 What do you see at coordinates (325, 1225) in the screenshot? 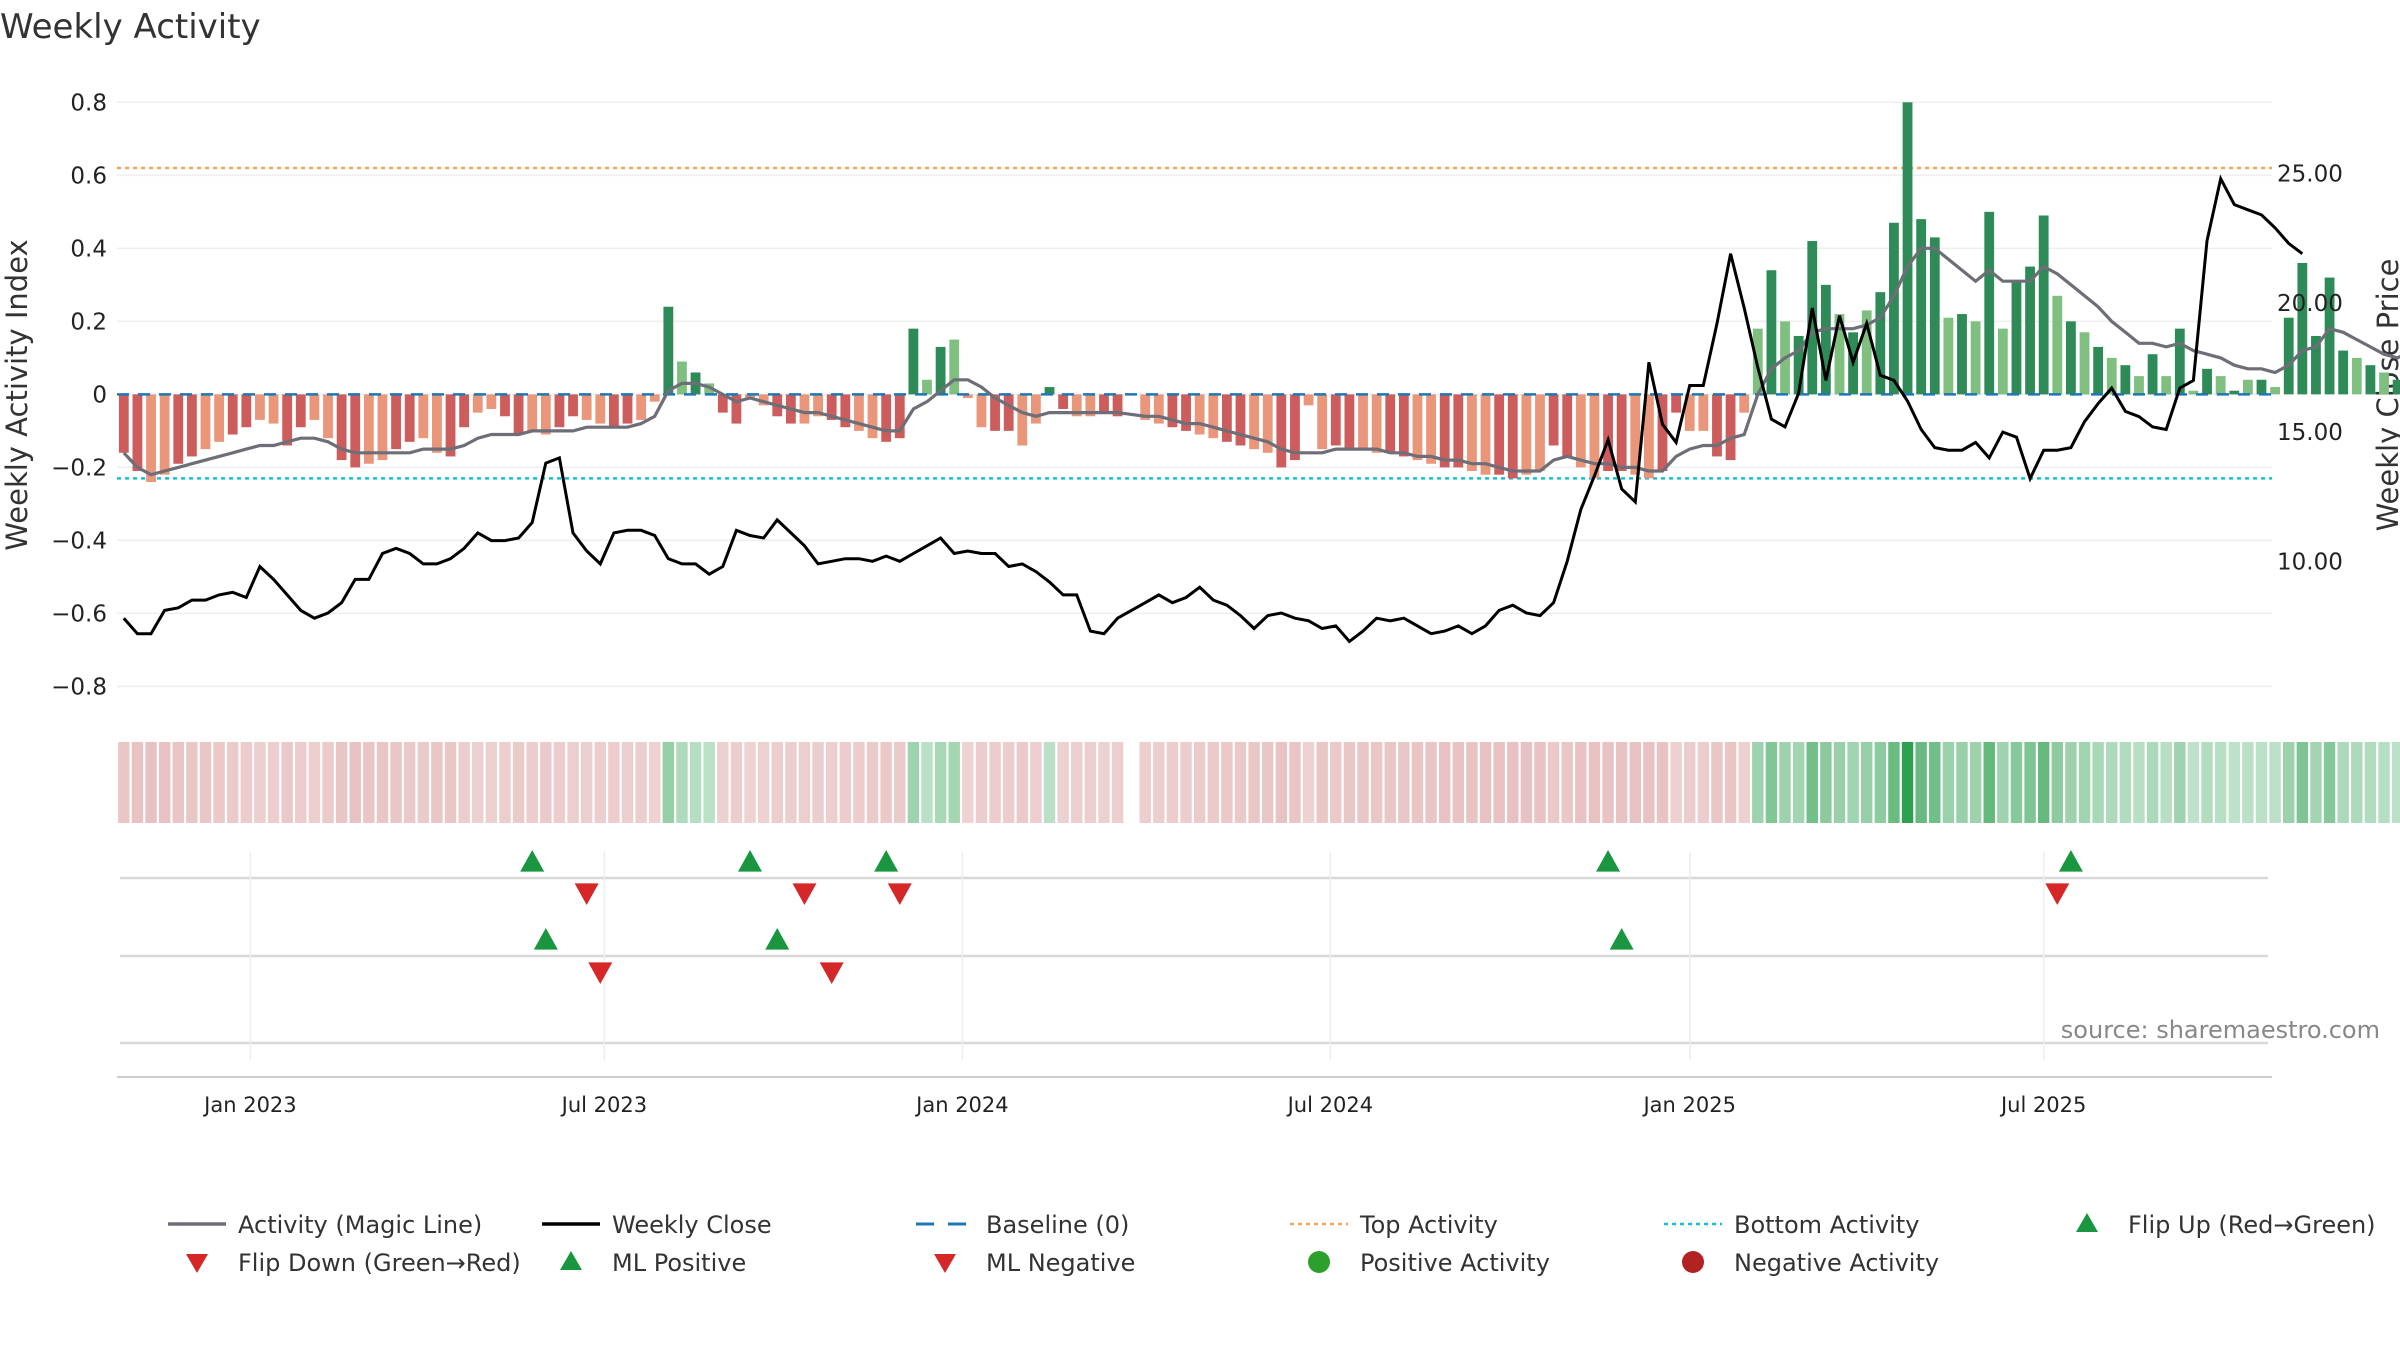
I see `legend-item-0: Activity (Magic Line)` at bounding box center [325, 1225].